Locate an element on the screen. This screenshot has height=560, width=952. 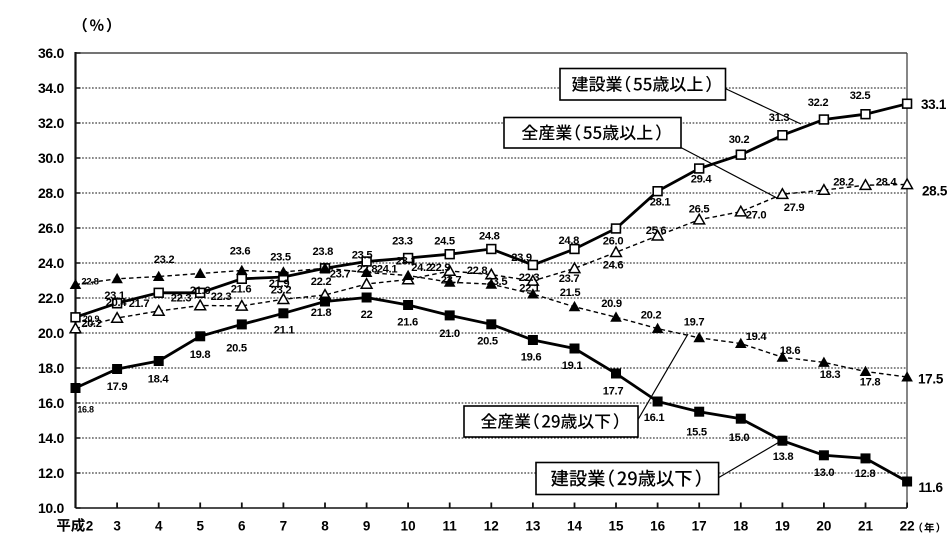
svg-text: 12.8 is located at coordinates (865, 474).